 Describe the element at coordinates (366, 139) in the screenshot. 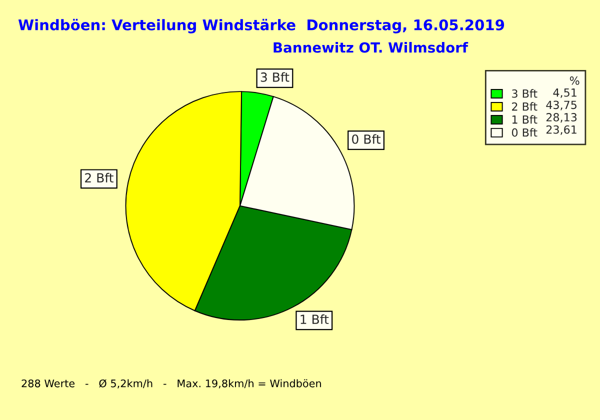

I see `slice-label: 0 Bft` at that location.